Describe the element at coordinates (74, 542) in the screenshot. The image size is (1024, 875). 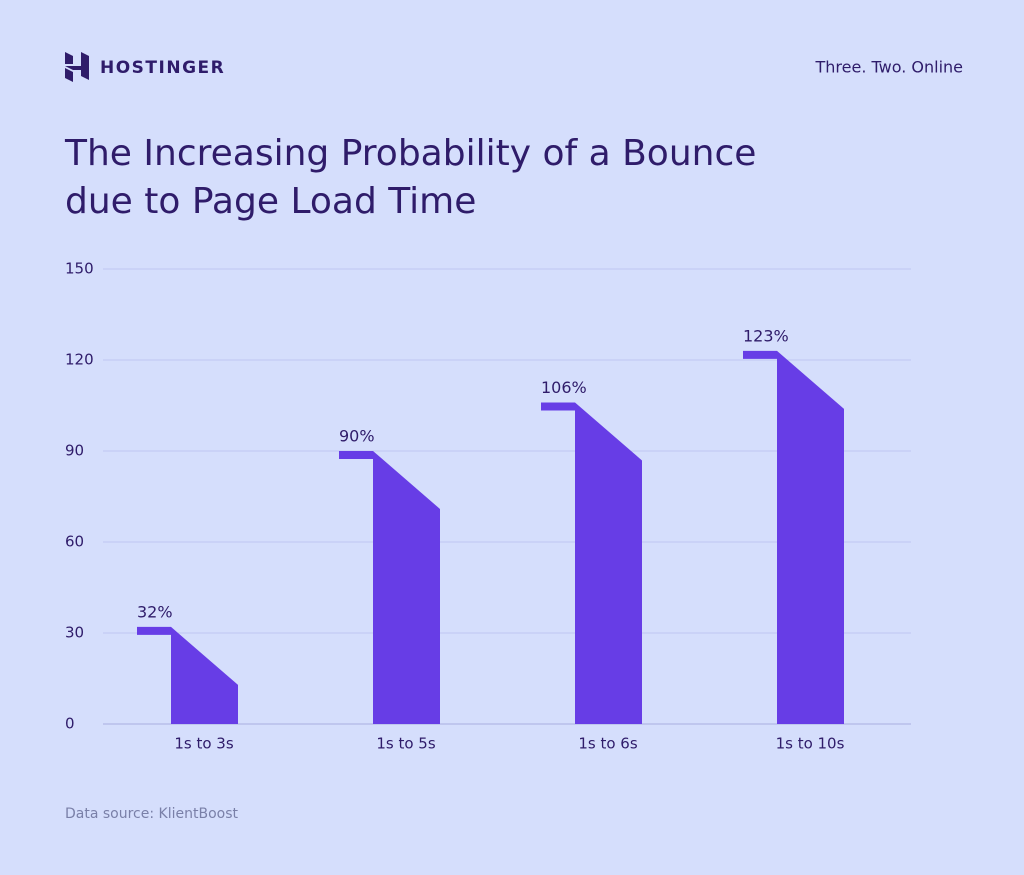
I see `y-tick-label: 60` at that location.